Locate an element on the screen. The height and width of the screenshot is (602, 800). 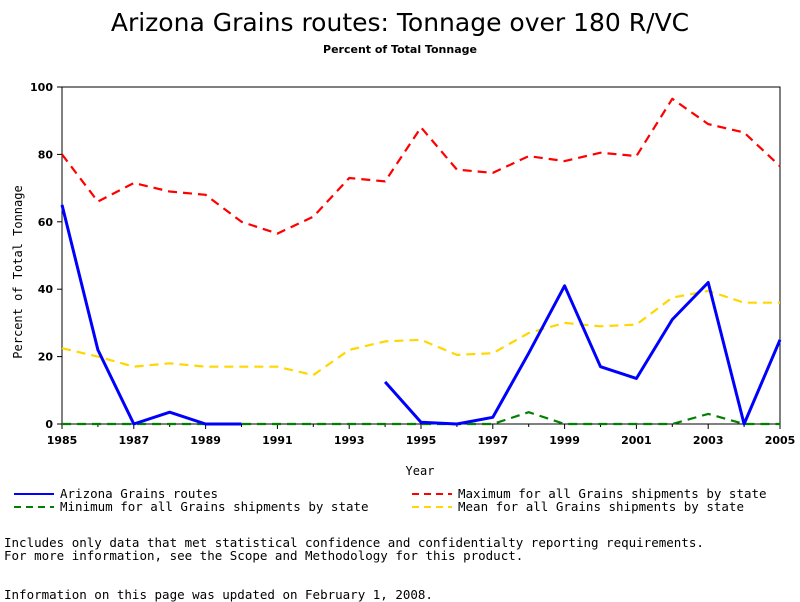
legend-label-mean: Mean for all Grains shipments by state is located at coordinates (601, 506).